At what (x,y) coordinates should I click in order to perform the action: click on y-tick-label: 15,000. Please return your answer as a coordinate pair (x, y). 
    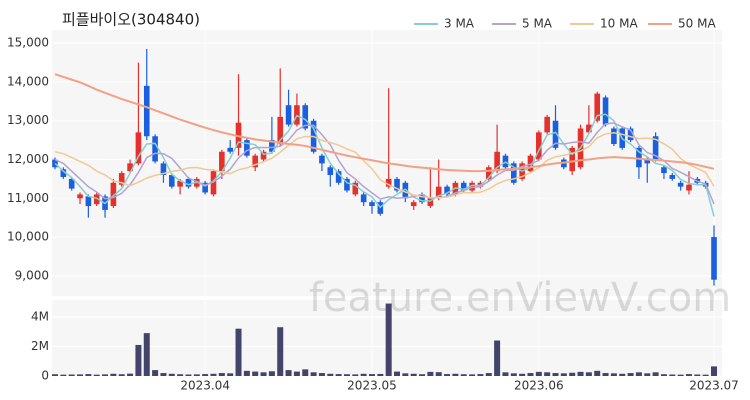
    Looking at the image, I should click on (28, 43).